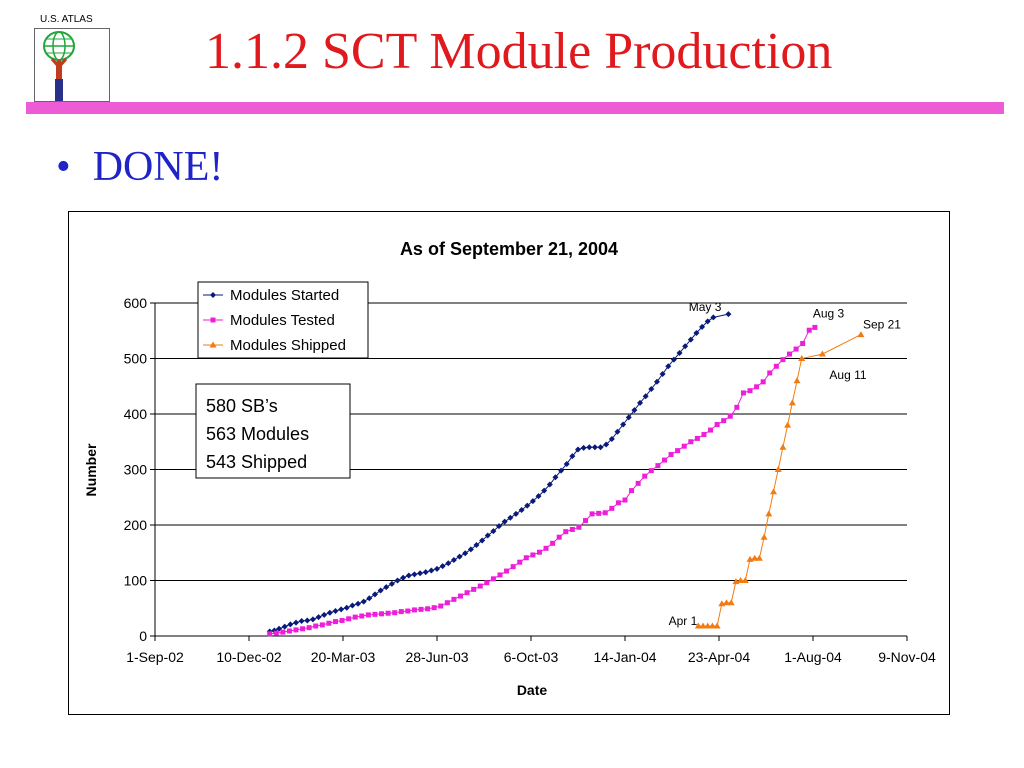 The height and width of the screenshot is (768, 1024). I want to click on y-tick-label: 500, so click(136, 359).